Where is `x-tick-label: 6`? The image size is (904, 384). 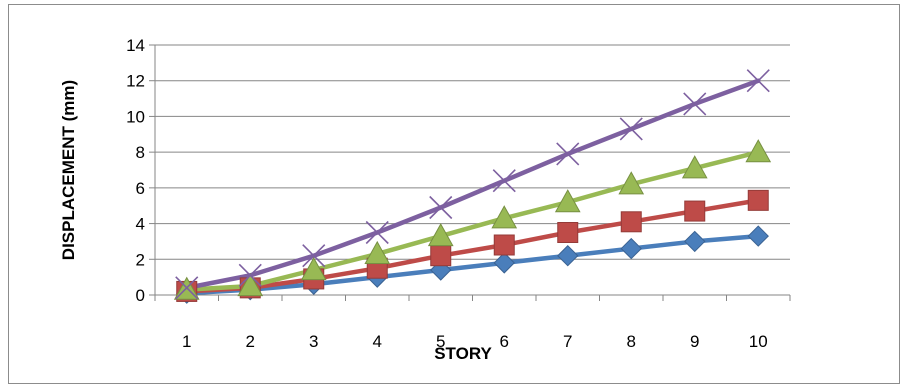 x-tick-label: 6 is located at coordinates (504, 341).